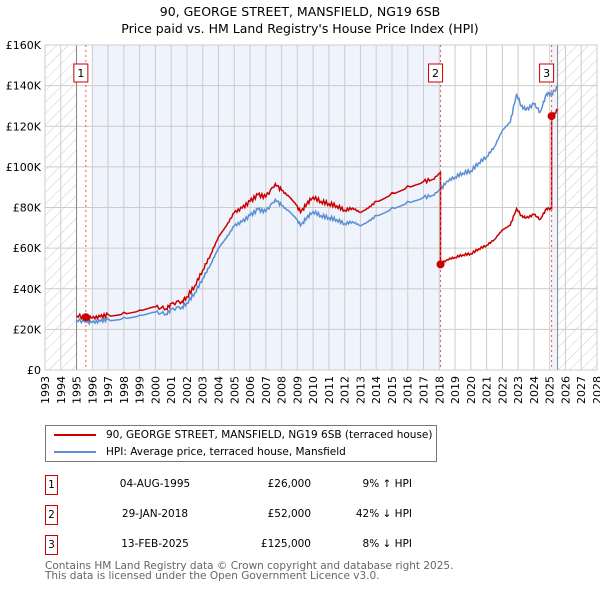 The image size is (600, 590). I want to click on x-tick-label: 2024, so click(534, 390).